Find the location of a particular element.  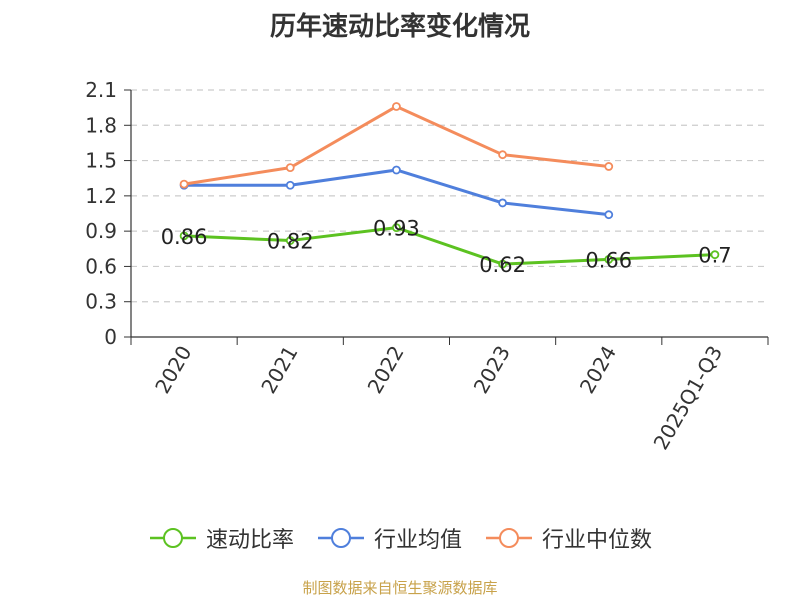

y-tick-label: 0 is located at coordinates (110, 337).